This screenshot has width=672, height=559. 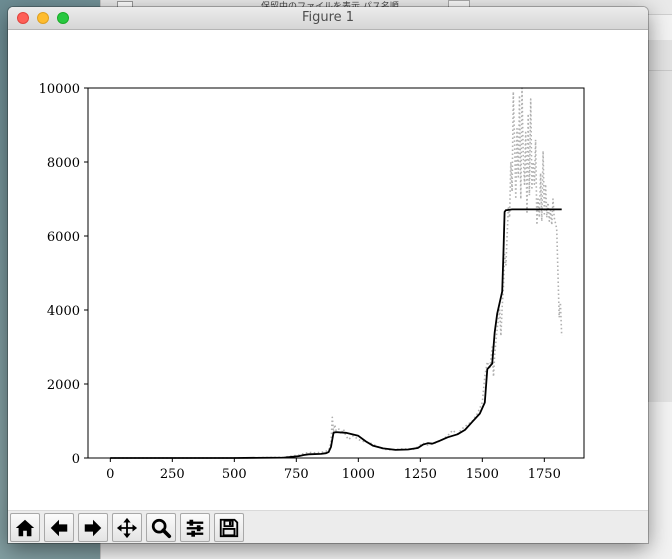 I want to click on y-tick-label: 2000, so click(x=63, y=385).